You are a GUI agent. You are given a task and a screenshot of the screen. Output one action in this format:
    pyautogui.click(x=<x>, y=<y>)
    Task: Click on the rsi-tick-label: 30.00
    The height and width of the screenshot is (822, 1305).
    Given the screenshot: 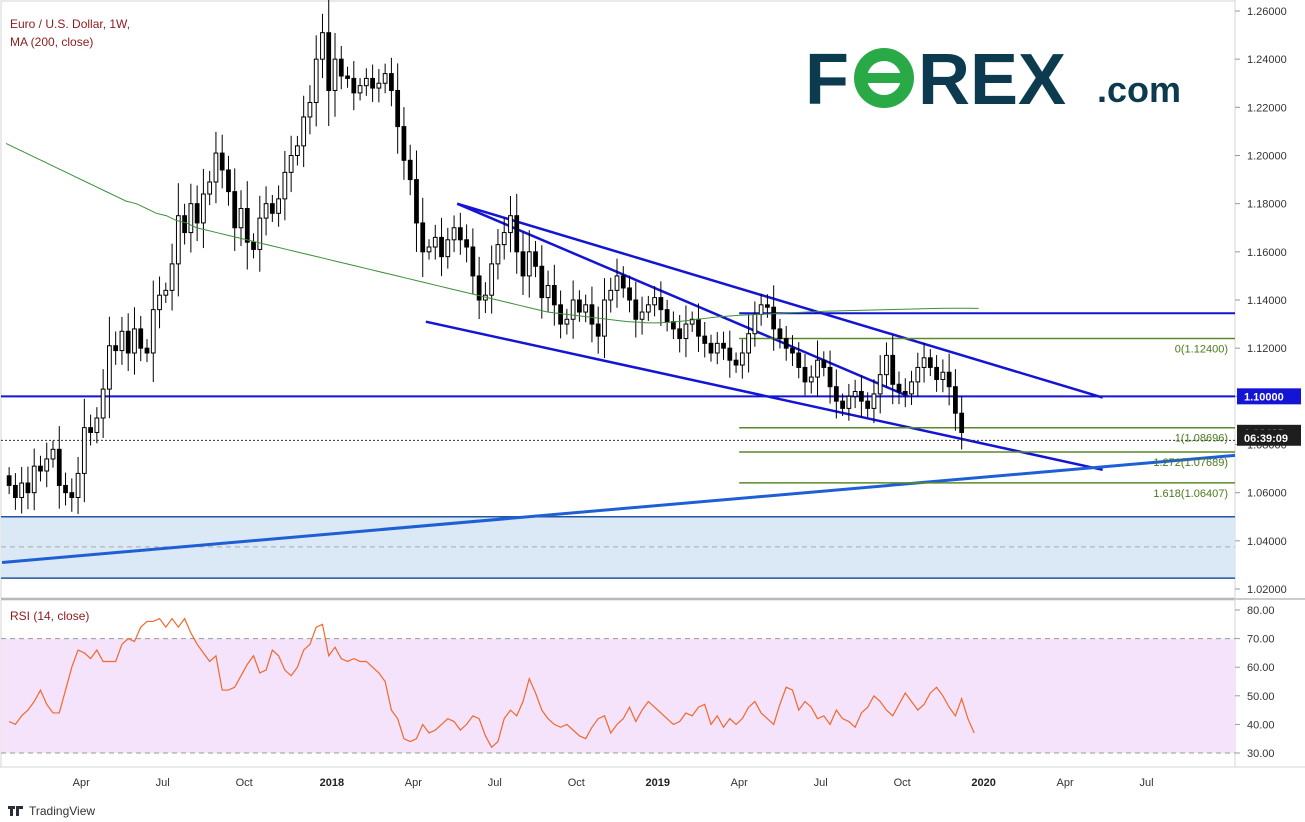 What is the action you would take?
    pyautogui.click(x=1261, y=754)
    